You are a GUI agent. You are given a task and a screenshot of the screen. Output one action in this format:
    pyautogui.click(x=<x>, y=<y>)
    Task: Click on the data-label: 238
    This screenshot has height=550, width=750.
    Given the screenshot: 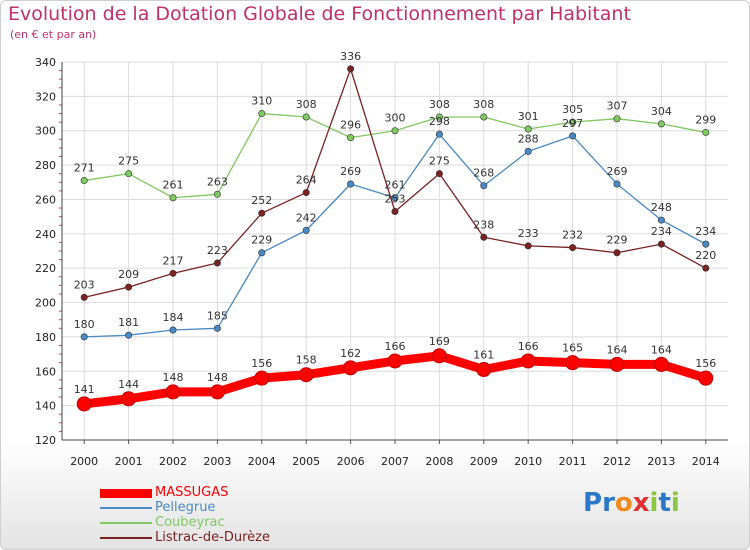 What is the action you would take?
    pyautogui.click(x=483, y=224)
    